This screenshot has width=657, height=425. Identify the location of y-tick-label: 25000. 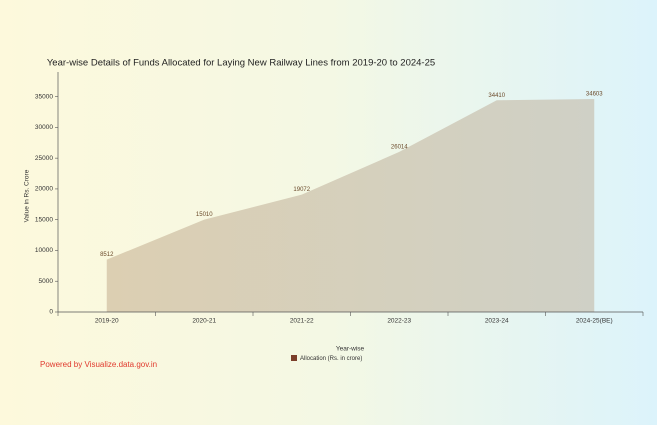
(44, 158).